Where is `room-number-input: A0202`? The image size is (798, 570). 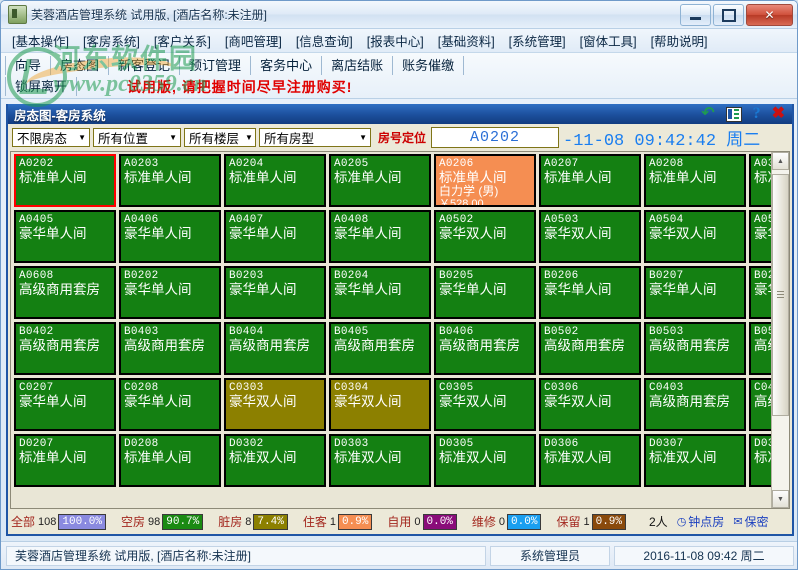 room-number-input: A0202 is located at coordinates (495, 137).